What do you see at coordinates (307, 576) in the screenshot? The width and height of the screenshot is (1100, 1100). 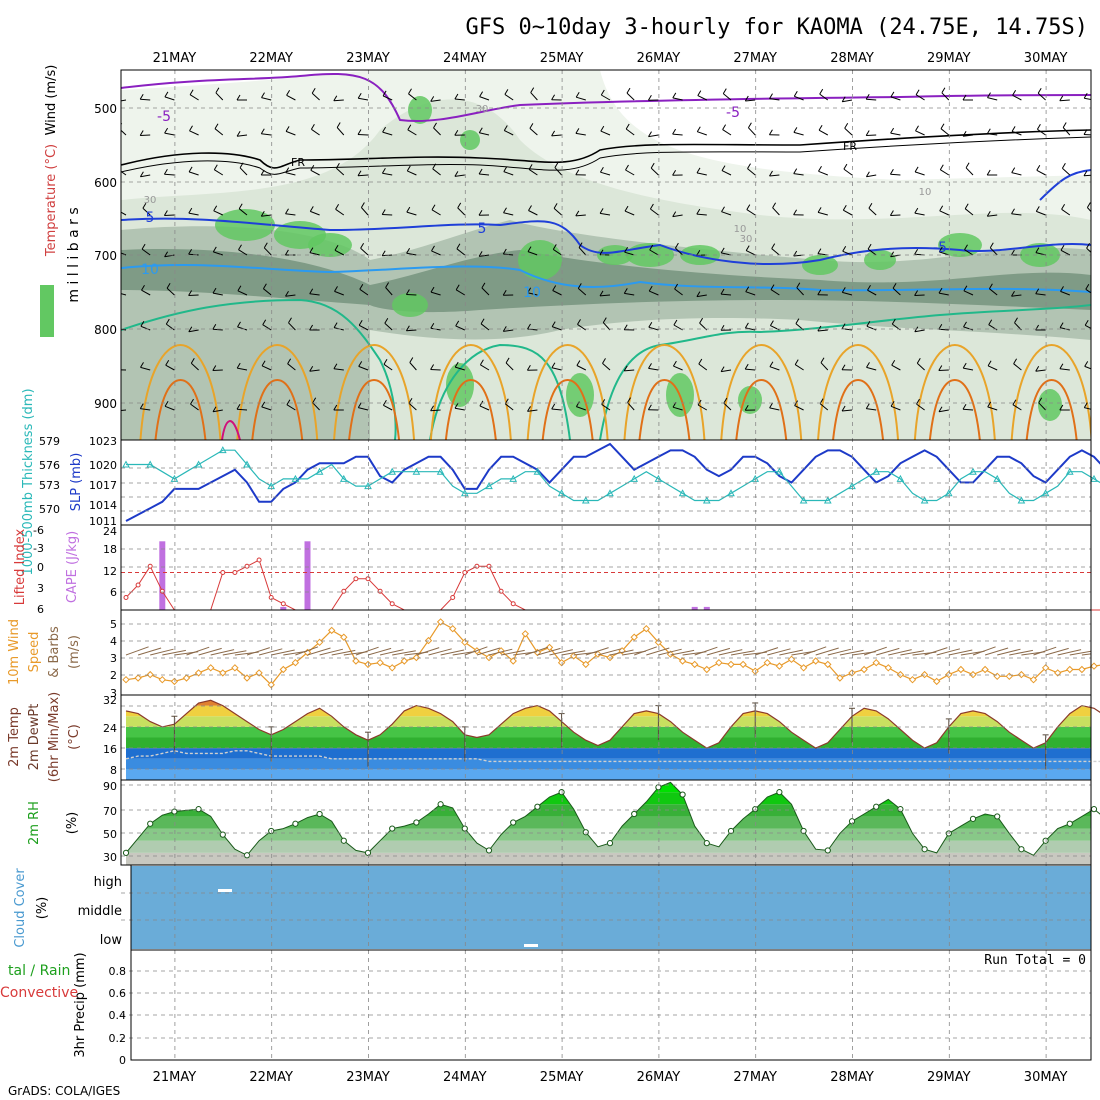 I see `cape-bar` at bounding box center [307, 576].